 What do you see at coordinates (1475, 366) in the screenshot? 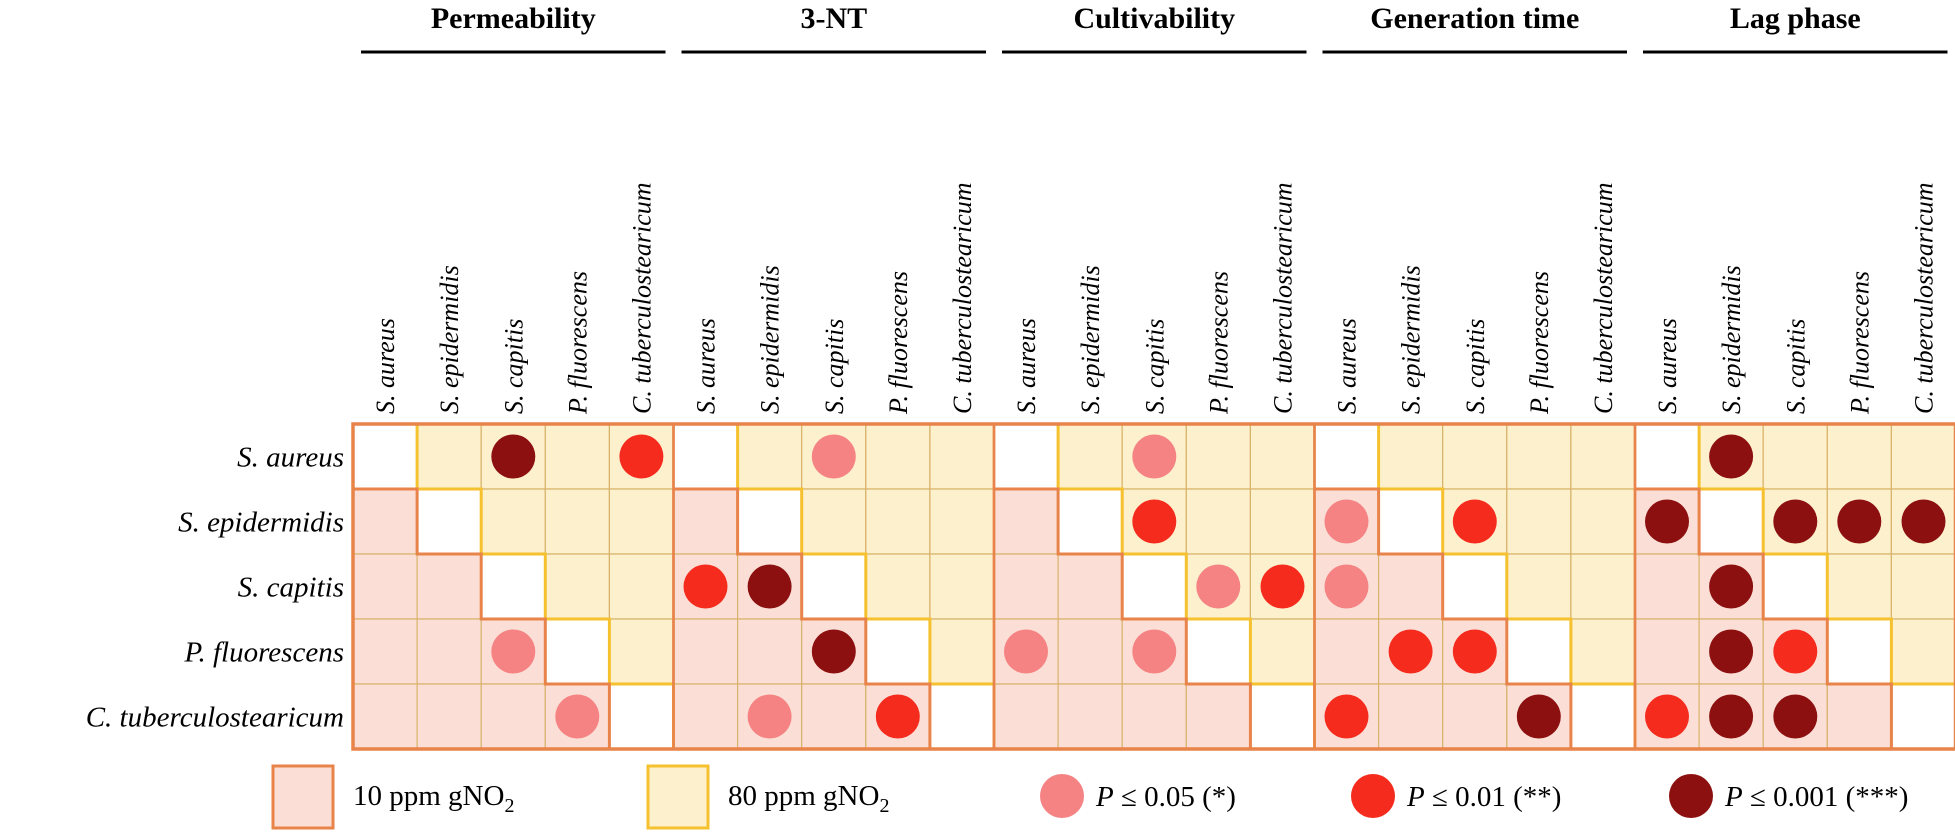
I see `column-label: S. capitis` at bounding box center [1475, 366].